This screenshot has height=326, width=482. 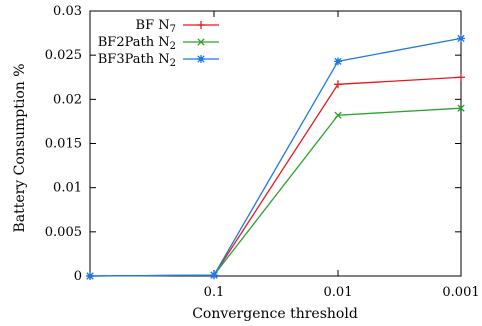 What do you see at coordinates (137, 60) in the screenshot?
I see `legend-label: BF3Path N2` at bounding box center [137, 60].